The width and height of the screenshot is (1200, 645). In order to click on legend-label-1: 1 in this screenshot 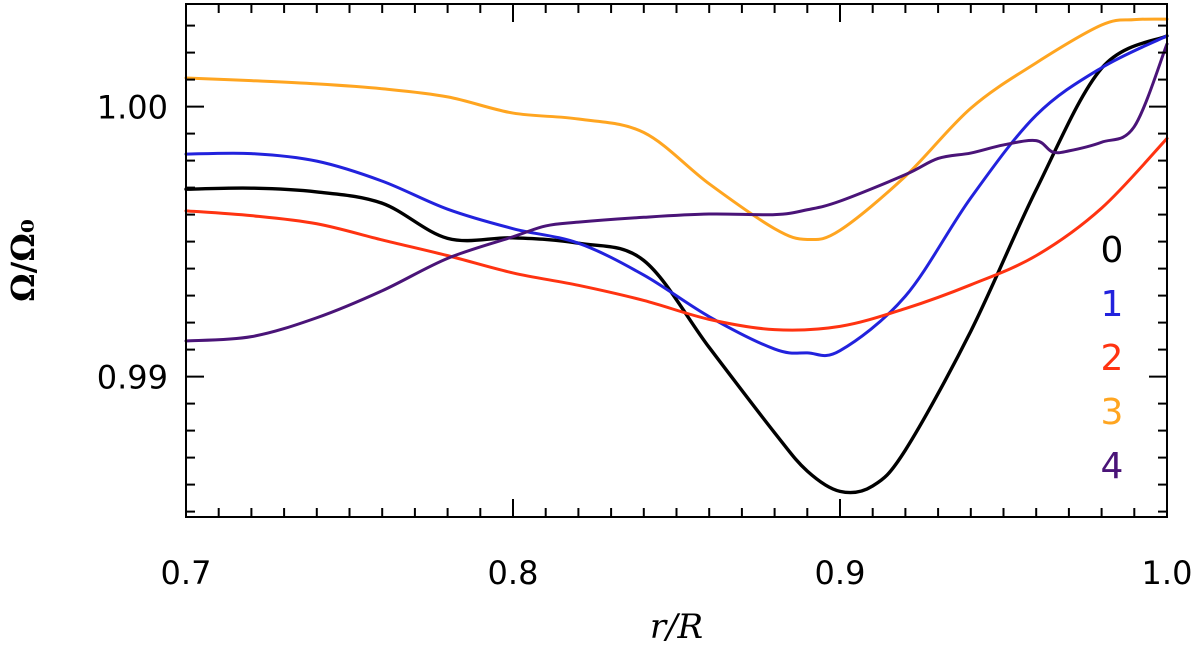, I will do `click(1112, 304)`.